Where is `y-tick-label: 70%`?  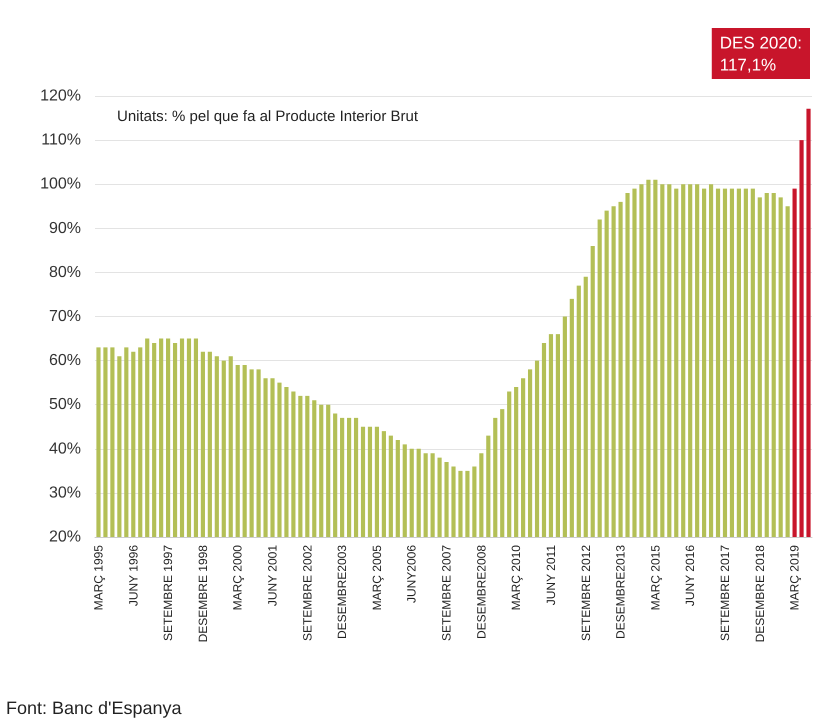 y-tick-label: 70% is located at coordinates (64, 316).